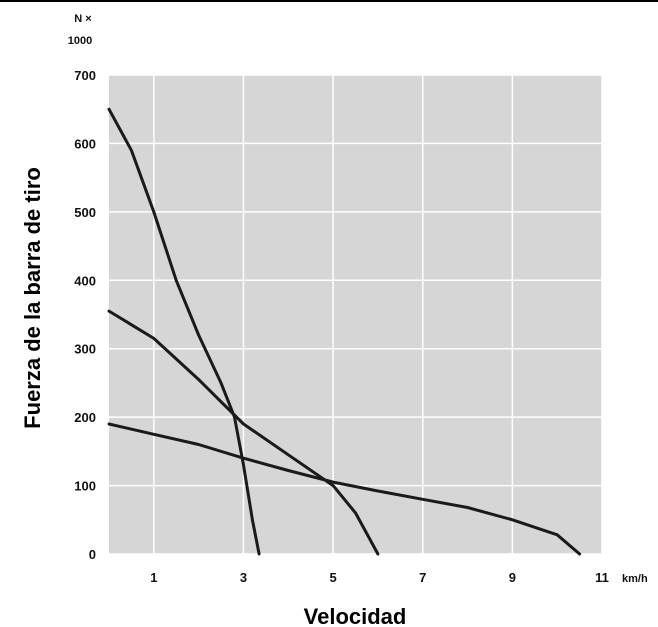 The height and width of the screenshot is (627, 658). I want to click on y-axis-unit-line2: 1000, so click(80, 41).